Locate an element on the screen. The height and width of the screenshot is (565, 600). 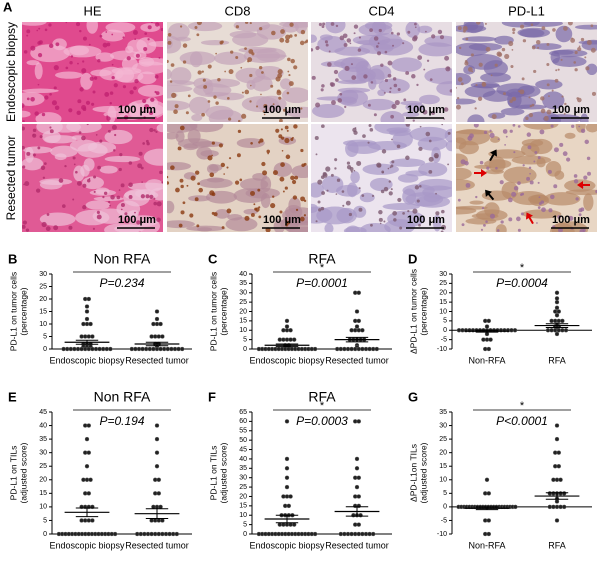
y-tick-label: 50 is located at coordinates (243, 440).